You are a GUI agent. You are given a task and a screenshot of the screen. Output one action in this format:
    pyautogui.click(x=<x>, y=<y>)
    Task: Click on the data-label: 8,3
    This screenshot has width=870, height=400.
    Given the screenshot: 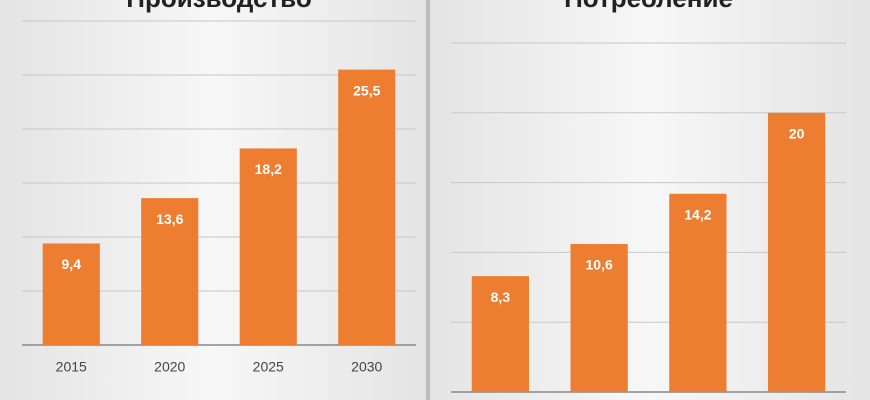 What is the action you would take?
    pyautogui.click(x=501, y=297)
    